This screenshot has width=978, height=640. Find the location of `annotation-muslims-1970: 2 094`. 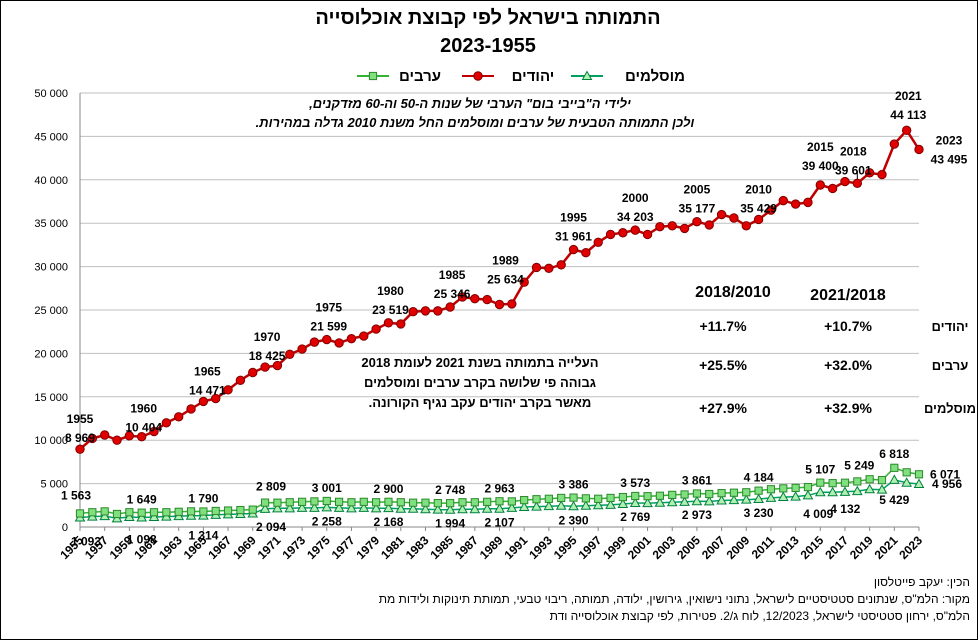

annotation-muslims-1970: 2 094 is located at coordinates (271, 527).